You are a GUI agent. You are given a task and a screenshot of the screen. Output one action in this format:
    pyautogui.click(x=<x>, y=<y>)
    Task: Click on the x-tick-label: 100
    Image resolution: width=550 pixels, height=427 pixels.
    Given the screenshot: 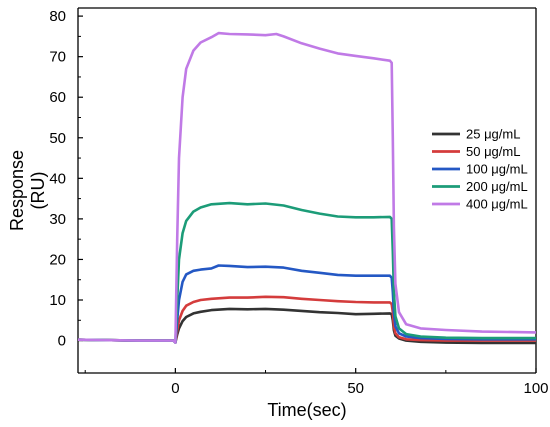 What is the action you would take?
    pyautogui.click(x=535, y=388)
    